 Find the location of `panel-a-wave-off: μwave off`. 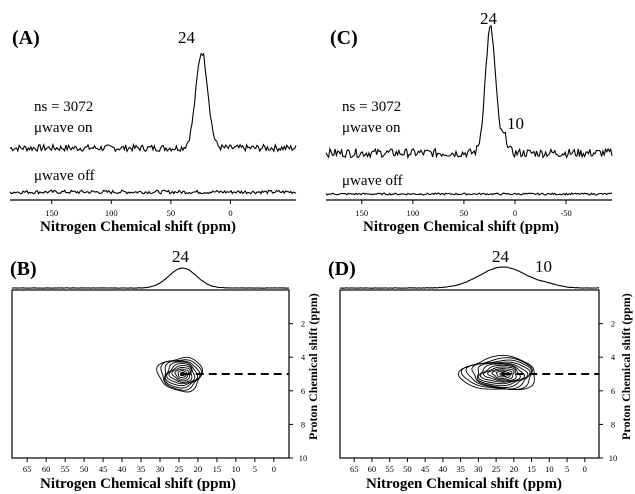

panel-a-wave-off: μwave off is located at coordinates (64, 176).